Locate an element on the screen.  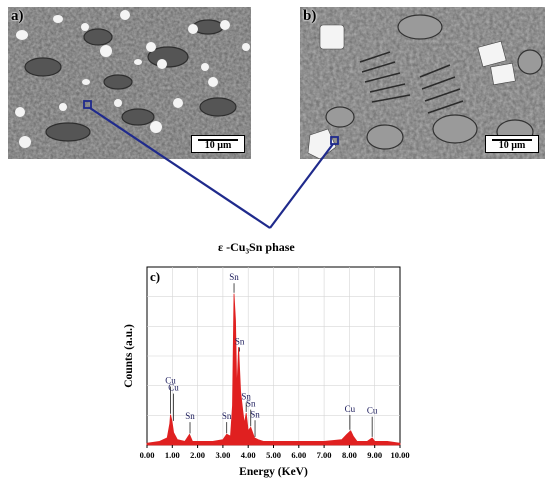
scale-bar-b: 10 µm is located at coordinates (512, 144).